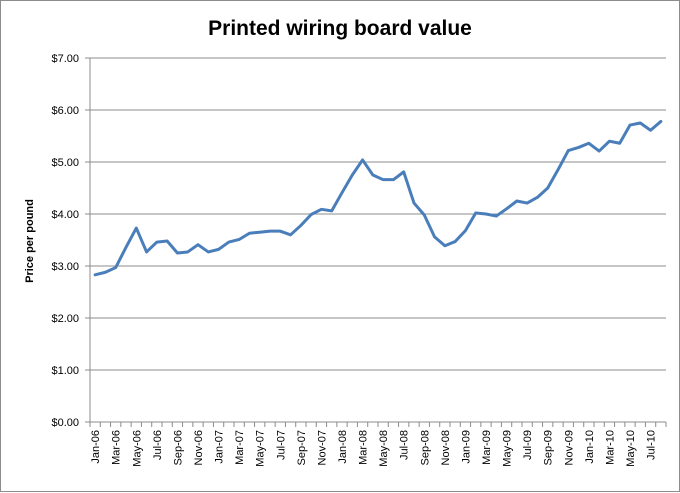  What do you see at coordinates (322, 447) in the screenshot?
I see `x-tick-label: Nov-07` at bounding box center [322, 447].